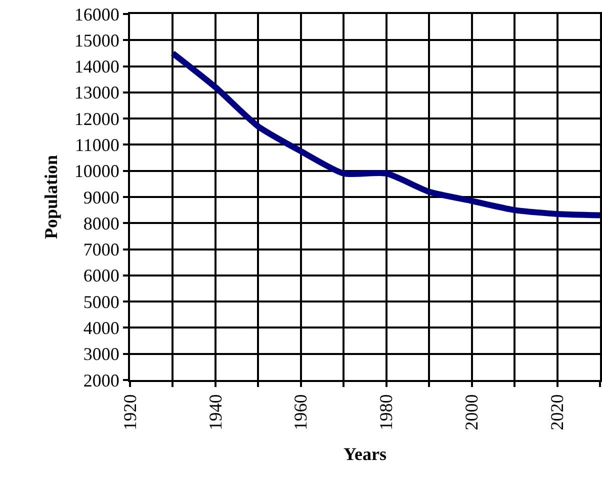 This screenshot has height=494, width=602. What do you see at coordinates (51, 197) in the screenshot?
I see `y-axis-title: Population` at bounding box center [51, 197].